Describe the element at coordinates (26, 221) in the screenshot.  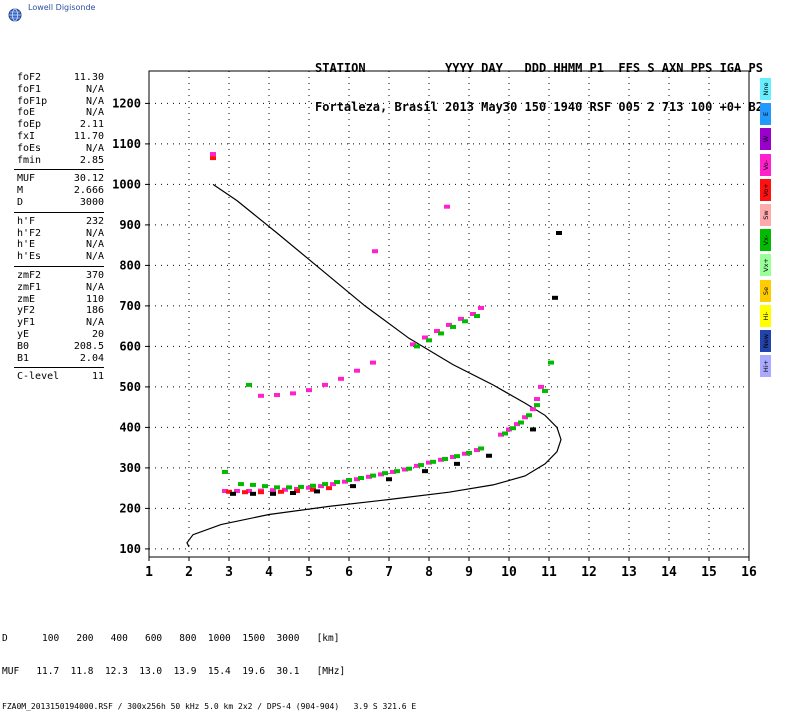
I see `param-label: h'F` at that location.